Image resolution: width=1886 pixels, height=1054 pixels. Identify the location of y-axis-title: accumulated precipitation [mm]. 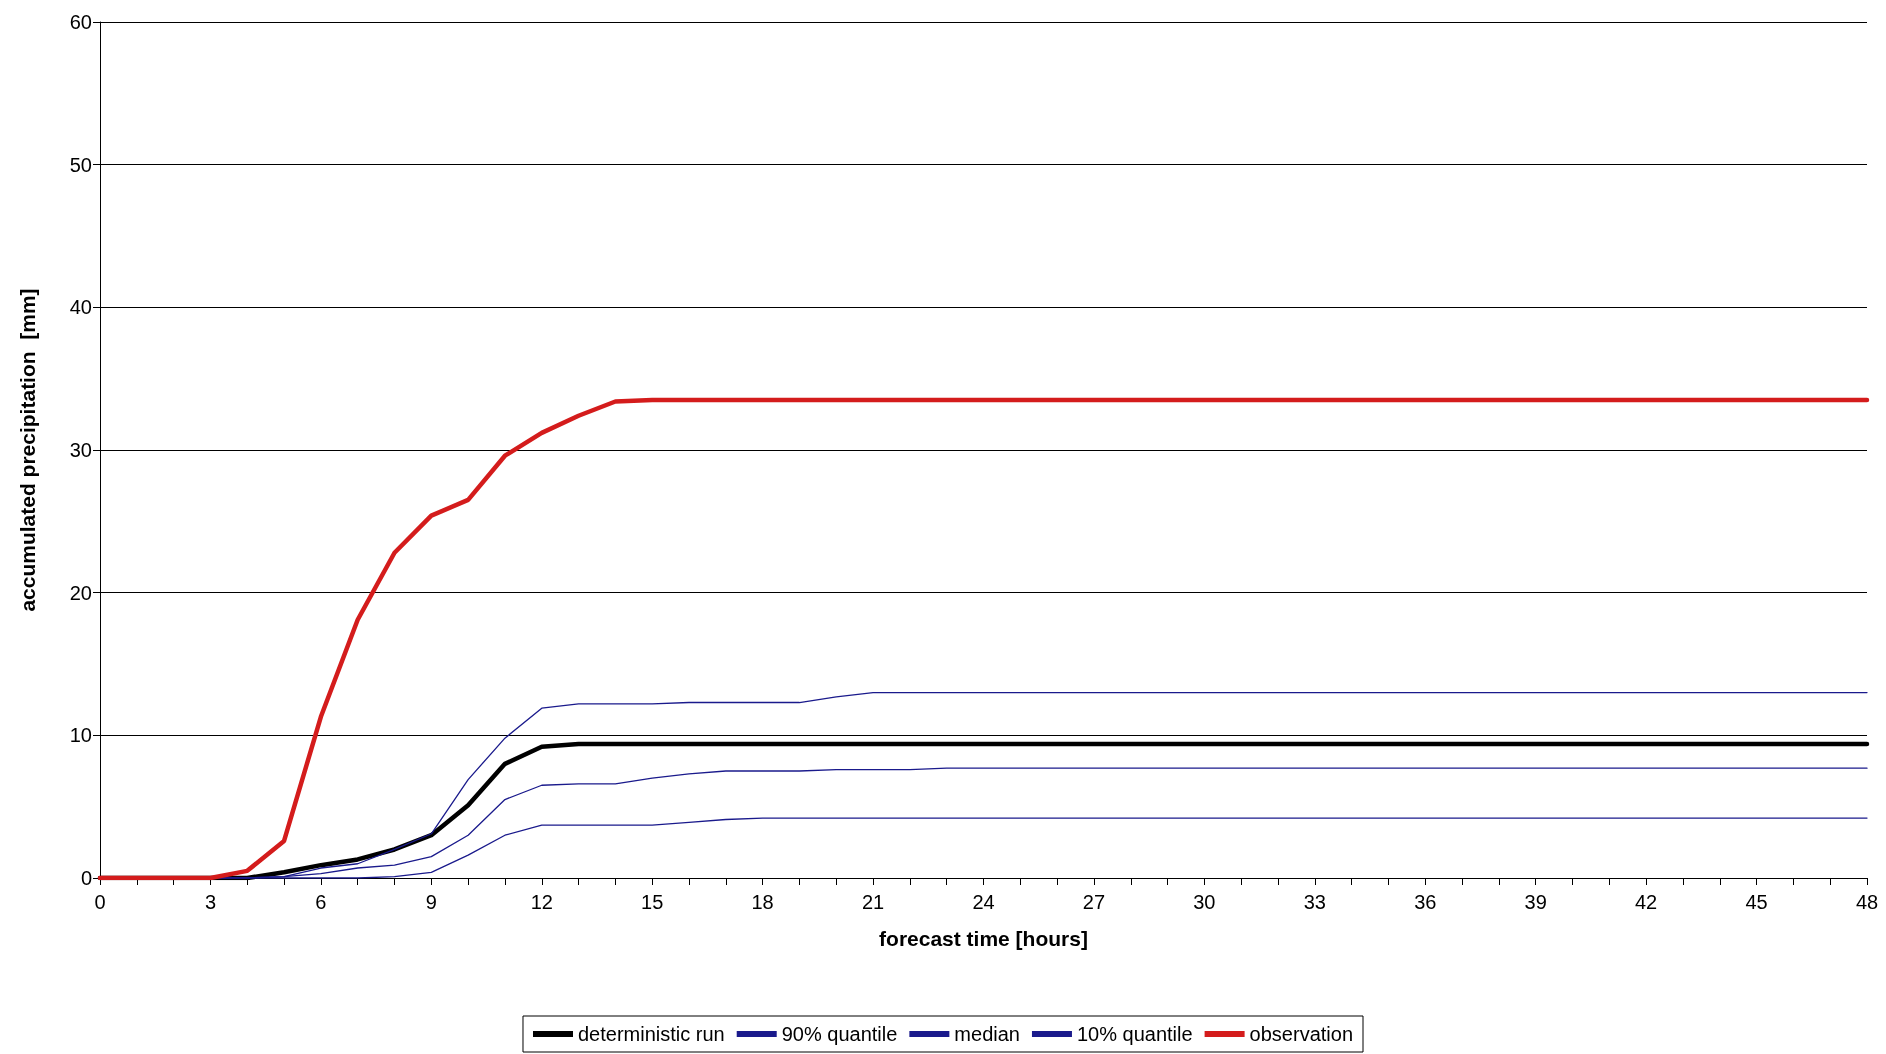
(27, 450).